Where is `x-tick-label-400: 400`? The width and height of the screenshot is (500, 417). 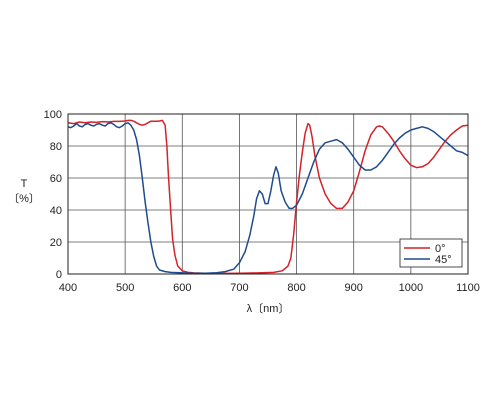
x-tick-label-400: 400 is located at coordinates (68, 288).